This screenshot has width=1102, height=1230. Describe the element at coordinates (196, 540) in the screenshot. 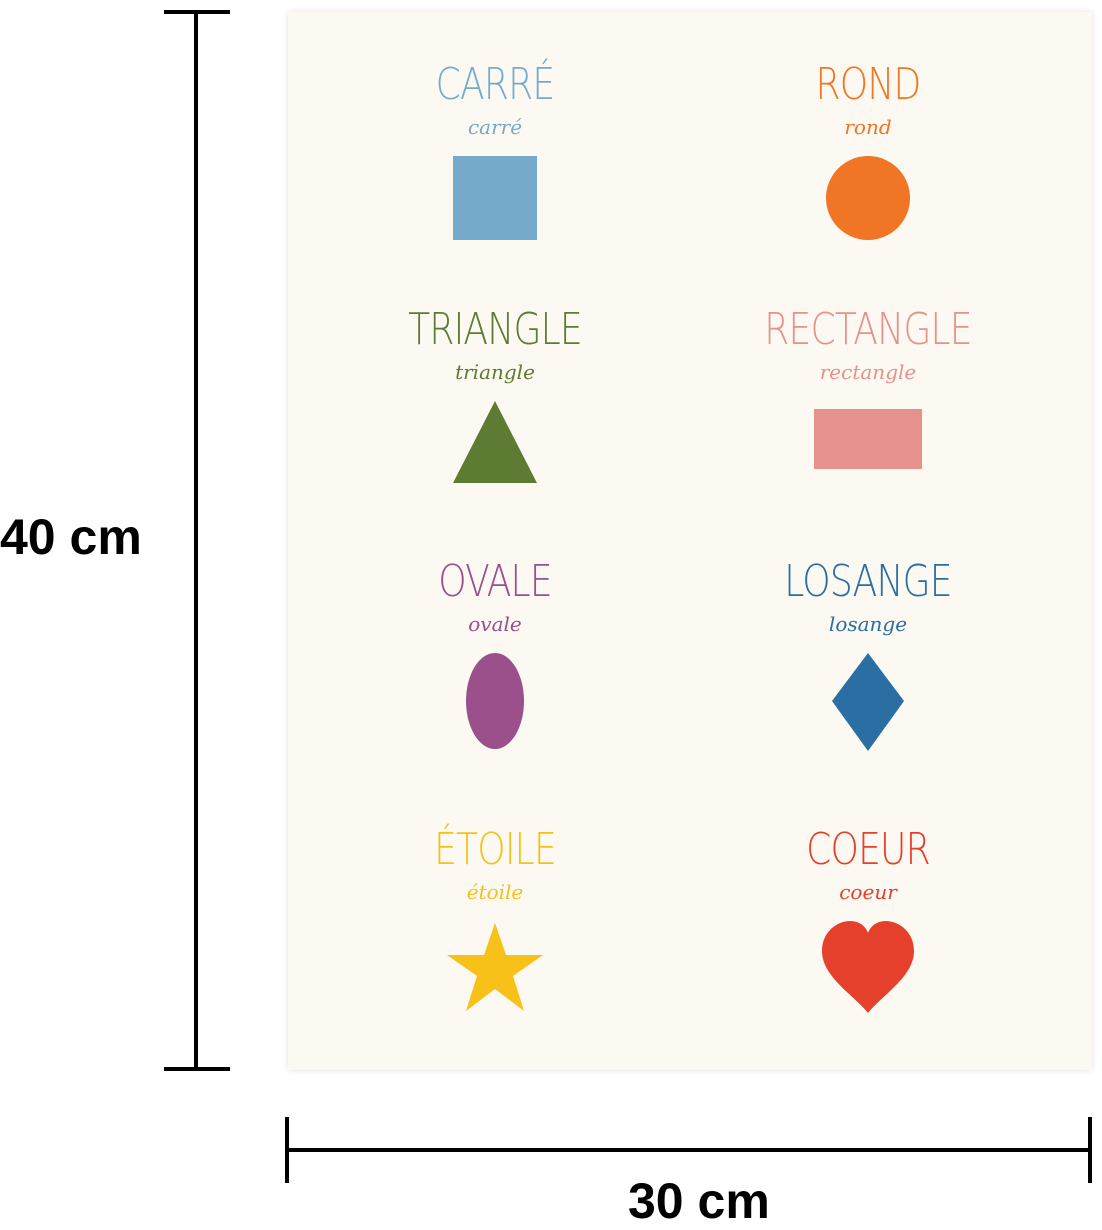

I see `height-dimension-line` at that location.